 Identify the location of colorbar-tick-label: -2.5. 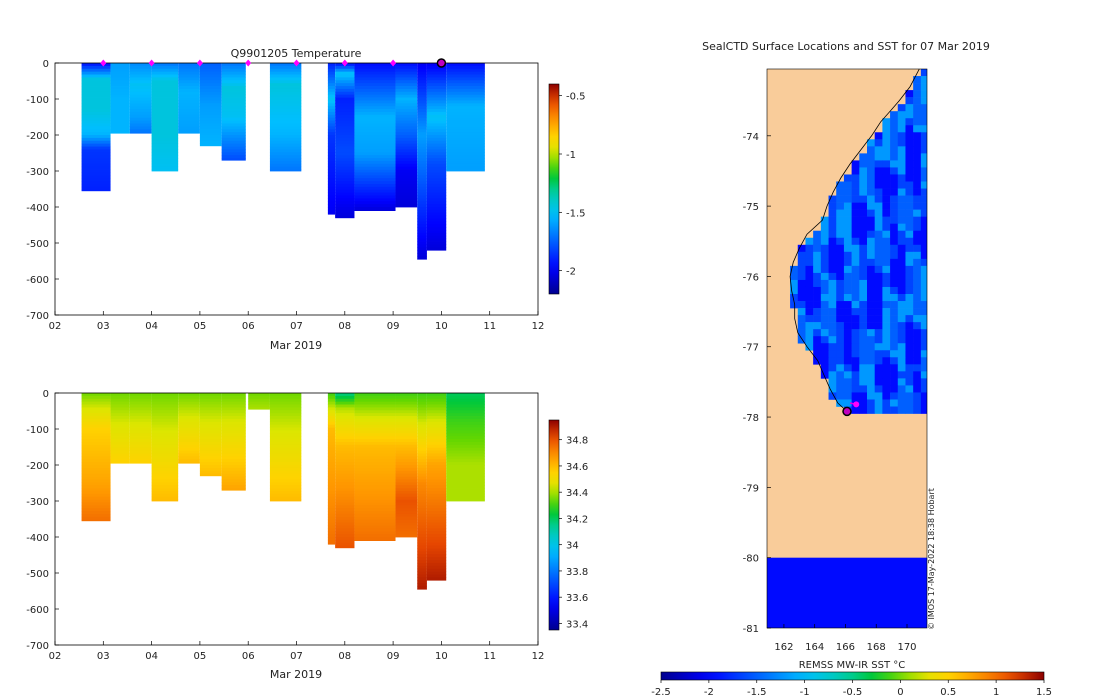
(661, 692).